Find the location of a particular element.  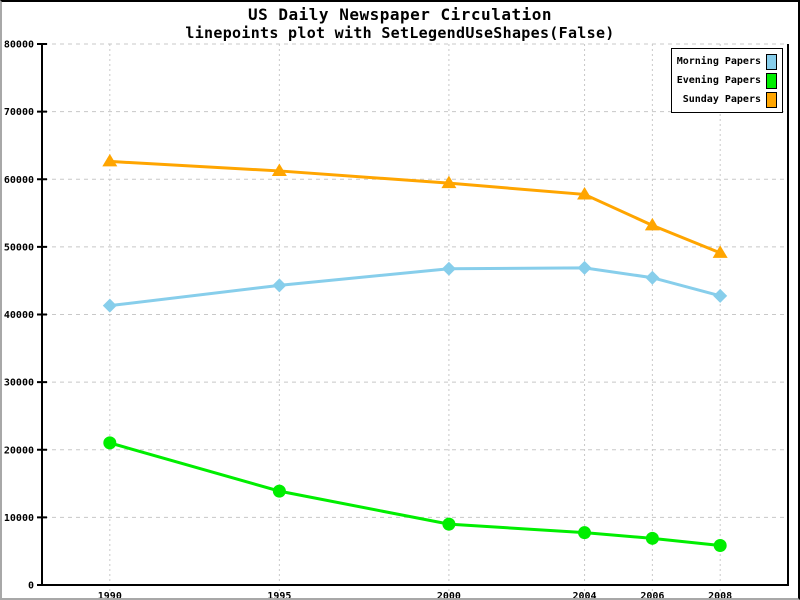

x-tick-label: 2004 is located at coordinates (584, 594).